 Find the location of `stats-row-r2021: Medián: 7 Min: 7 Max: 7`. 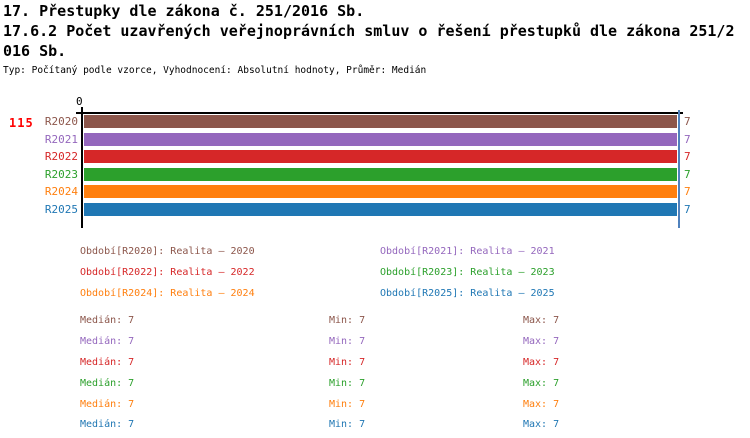

stats-row-r2021: Medián: 7 Min: 7 Max: 7 is located at coordinates (375, 342).